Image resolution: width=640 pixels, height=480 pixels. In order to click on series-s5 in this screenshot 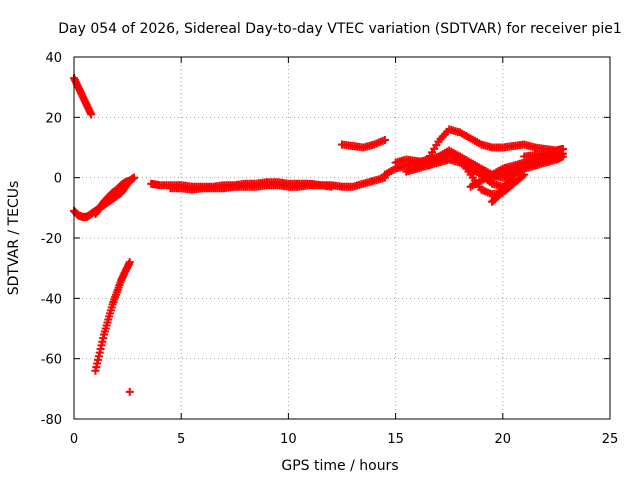, I will do `click(129, 391)`.